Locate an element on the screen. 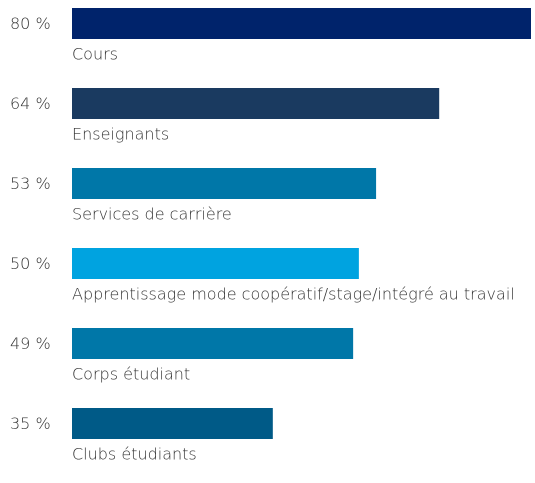 This screenshot has height=483, width=535. value-label: 53 % is located at coordinates (30, 183).